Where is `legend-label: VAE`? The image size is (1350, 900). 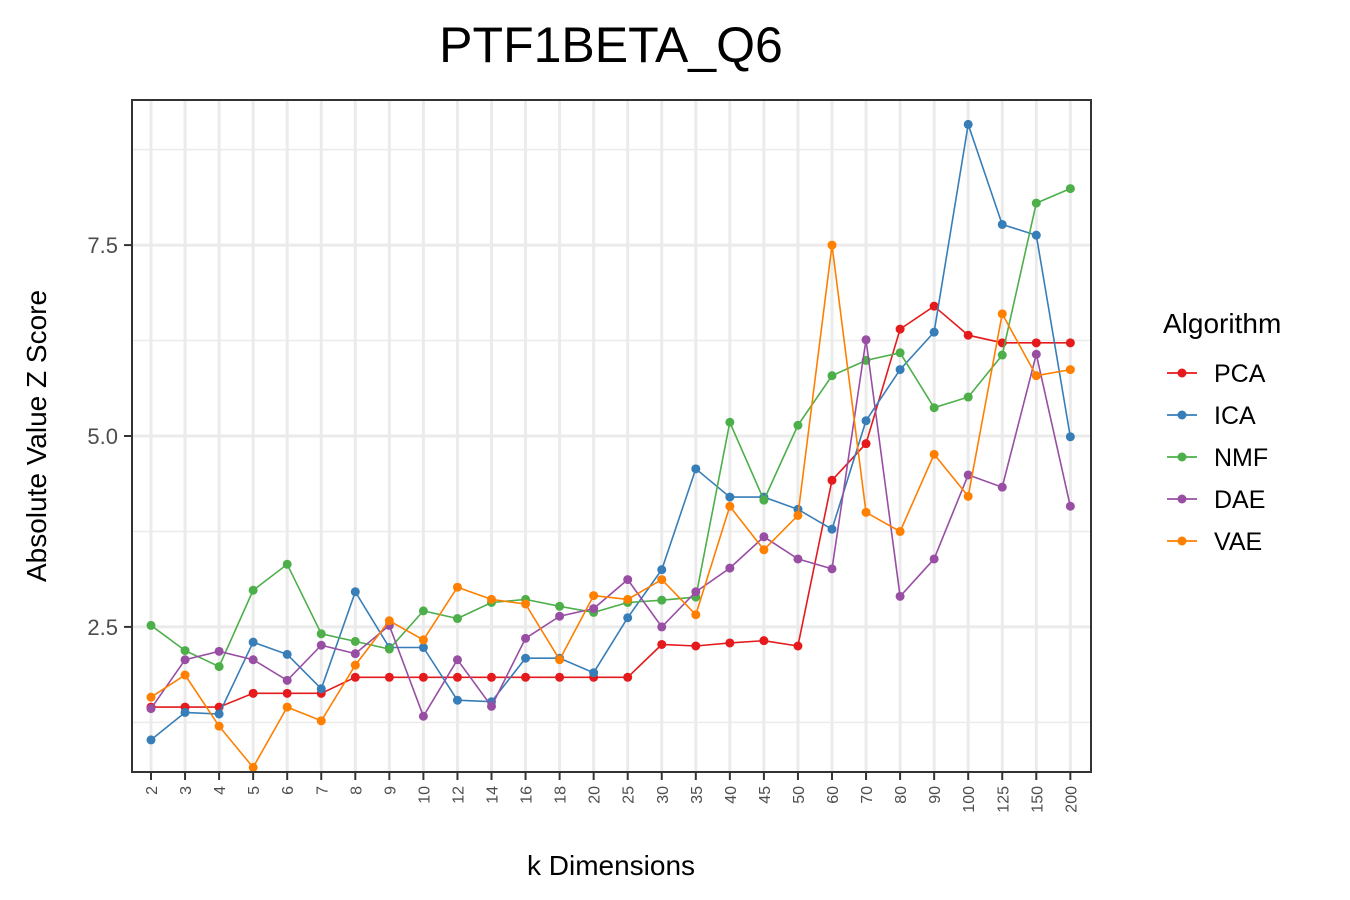 legend-label: VAE is located at coordinates (1238, 542).